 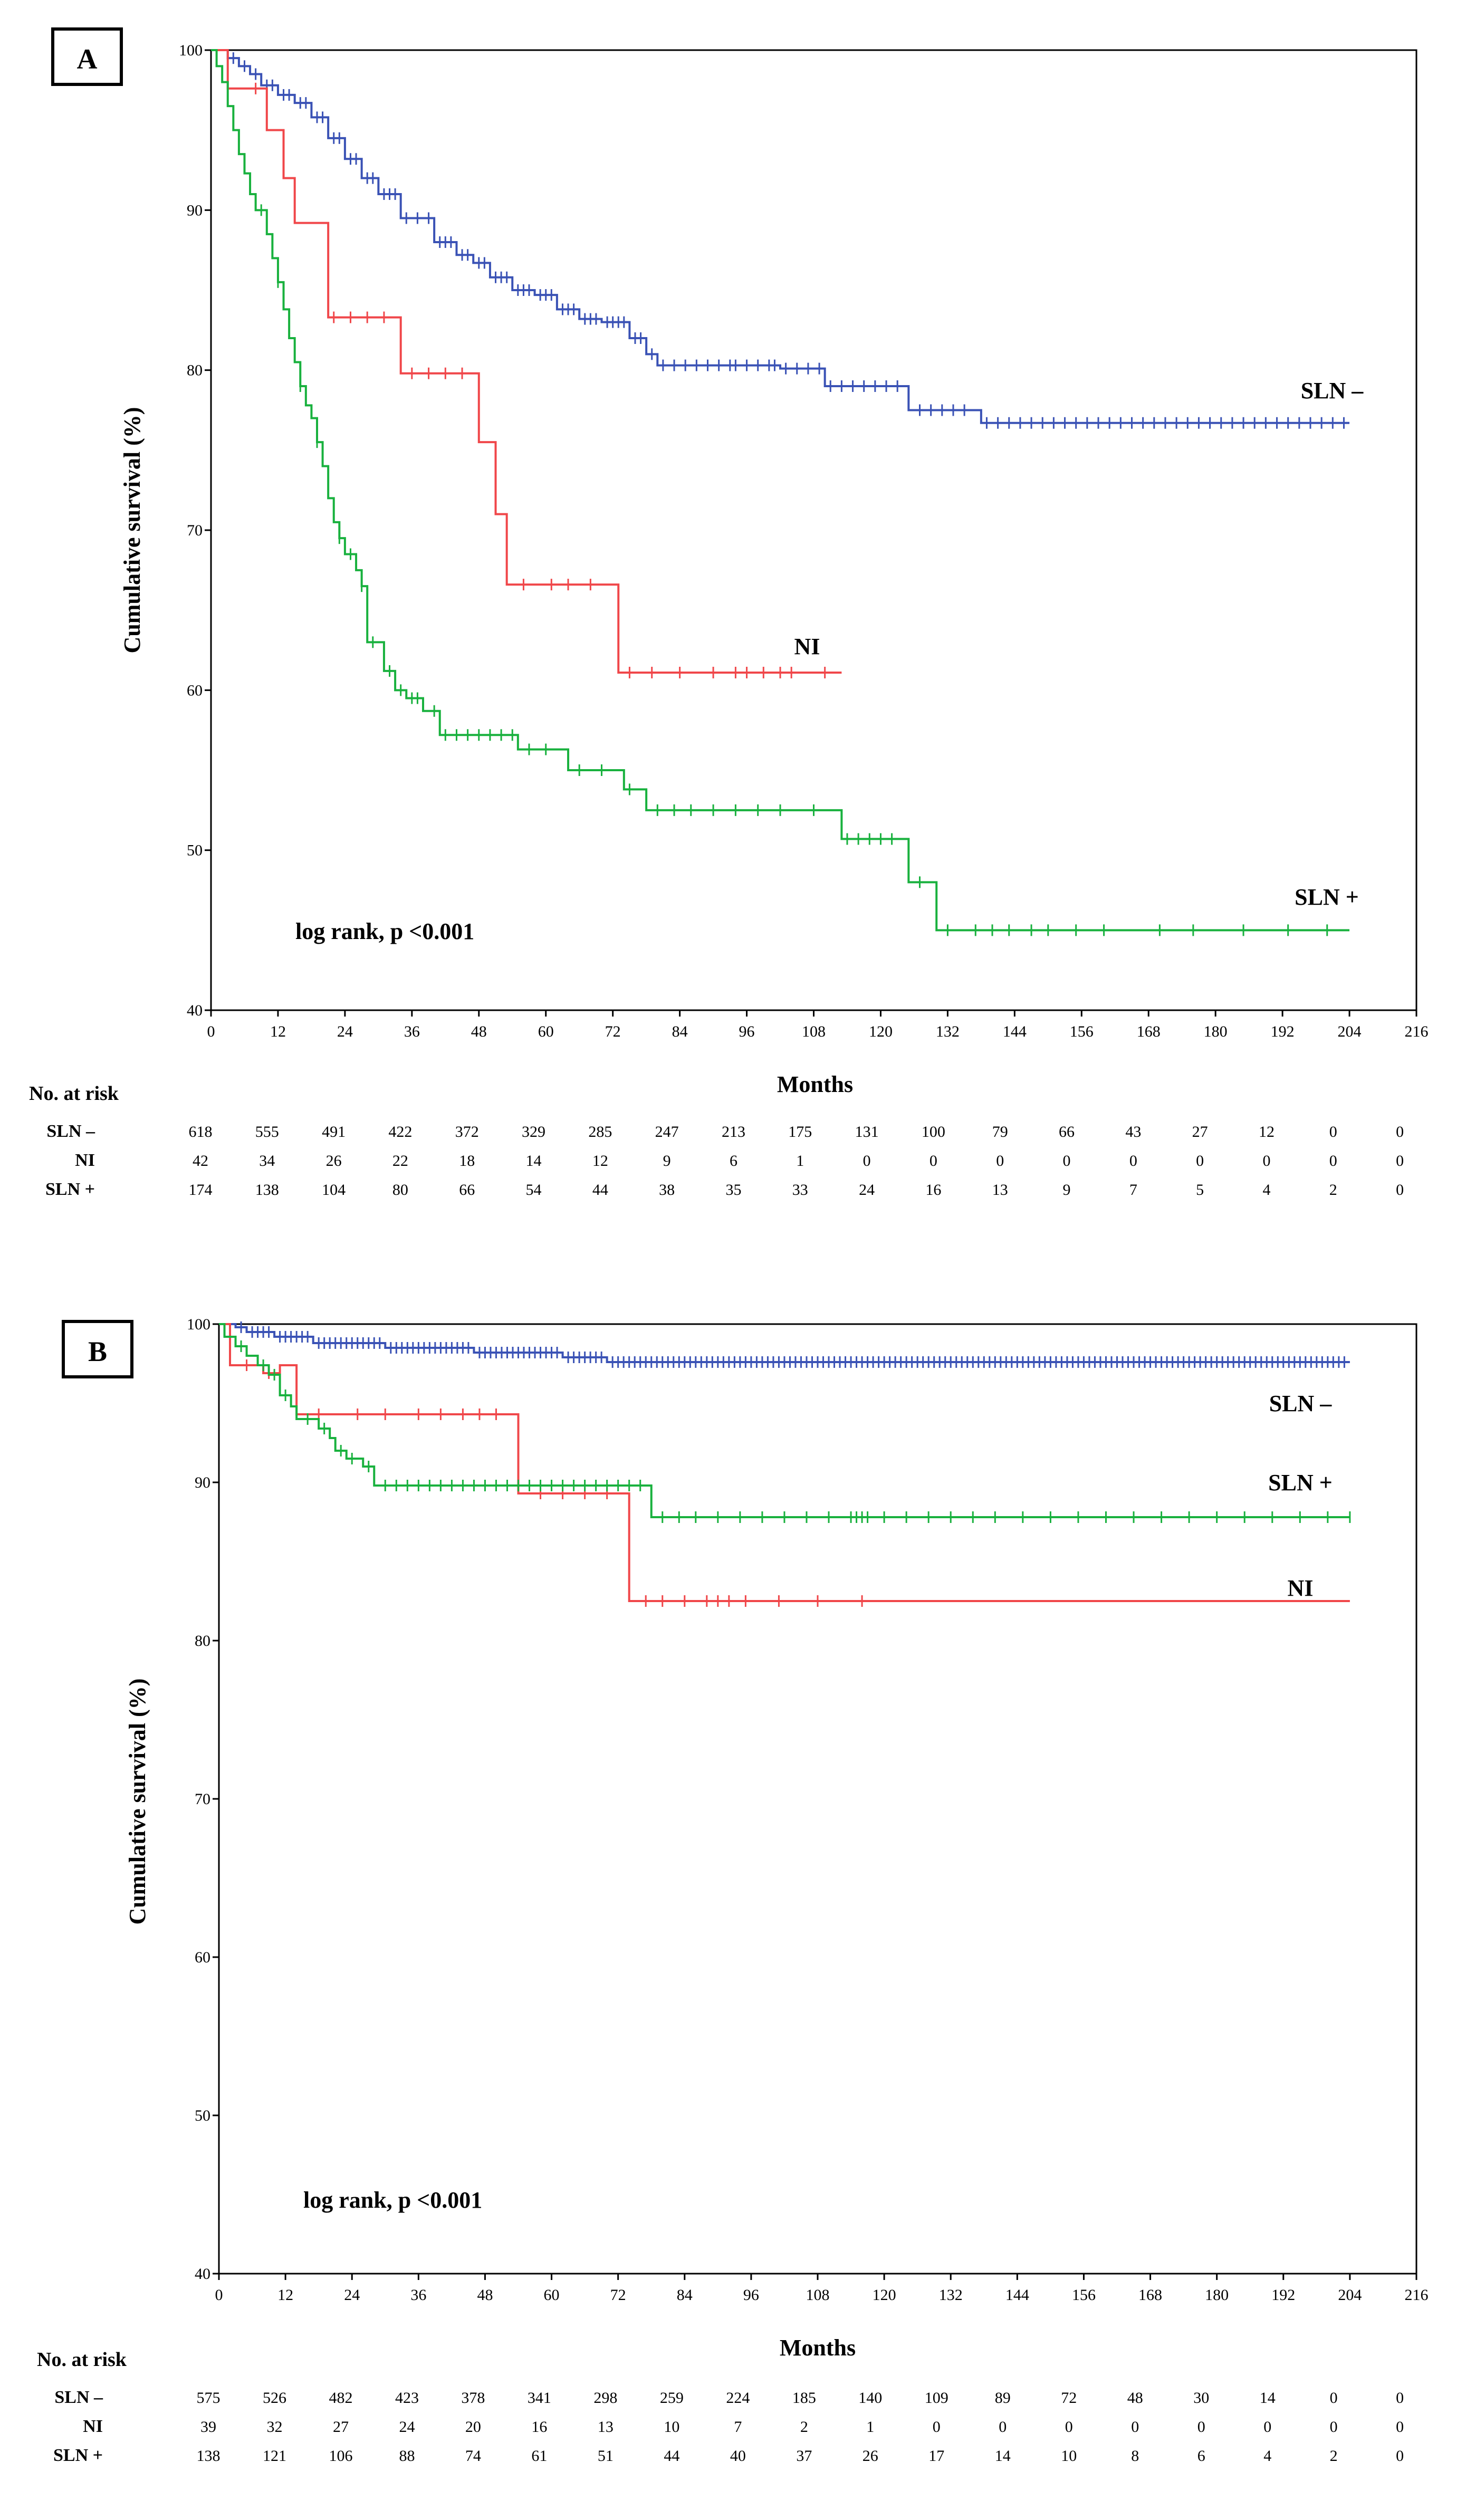 What do you see at coordinates (1069, 2398) in the screenshot?
I see `risk-count: 72` at bounding box center [1069, 2398].